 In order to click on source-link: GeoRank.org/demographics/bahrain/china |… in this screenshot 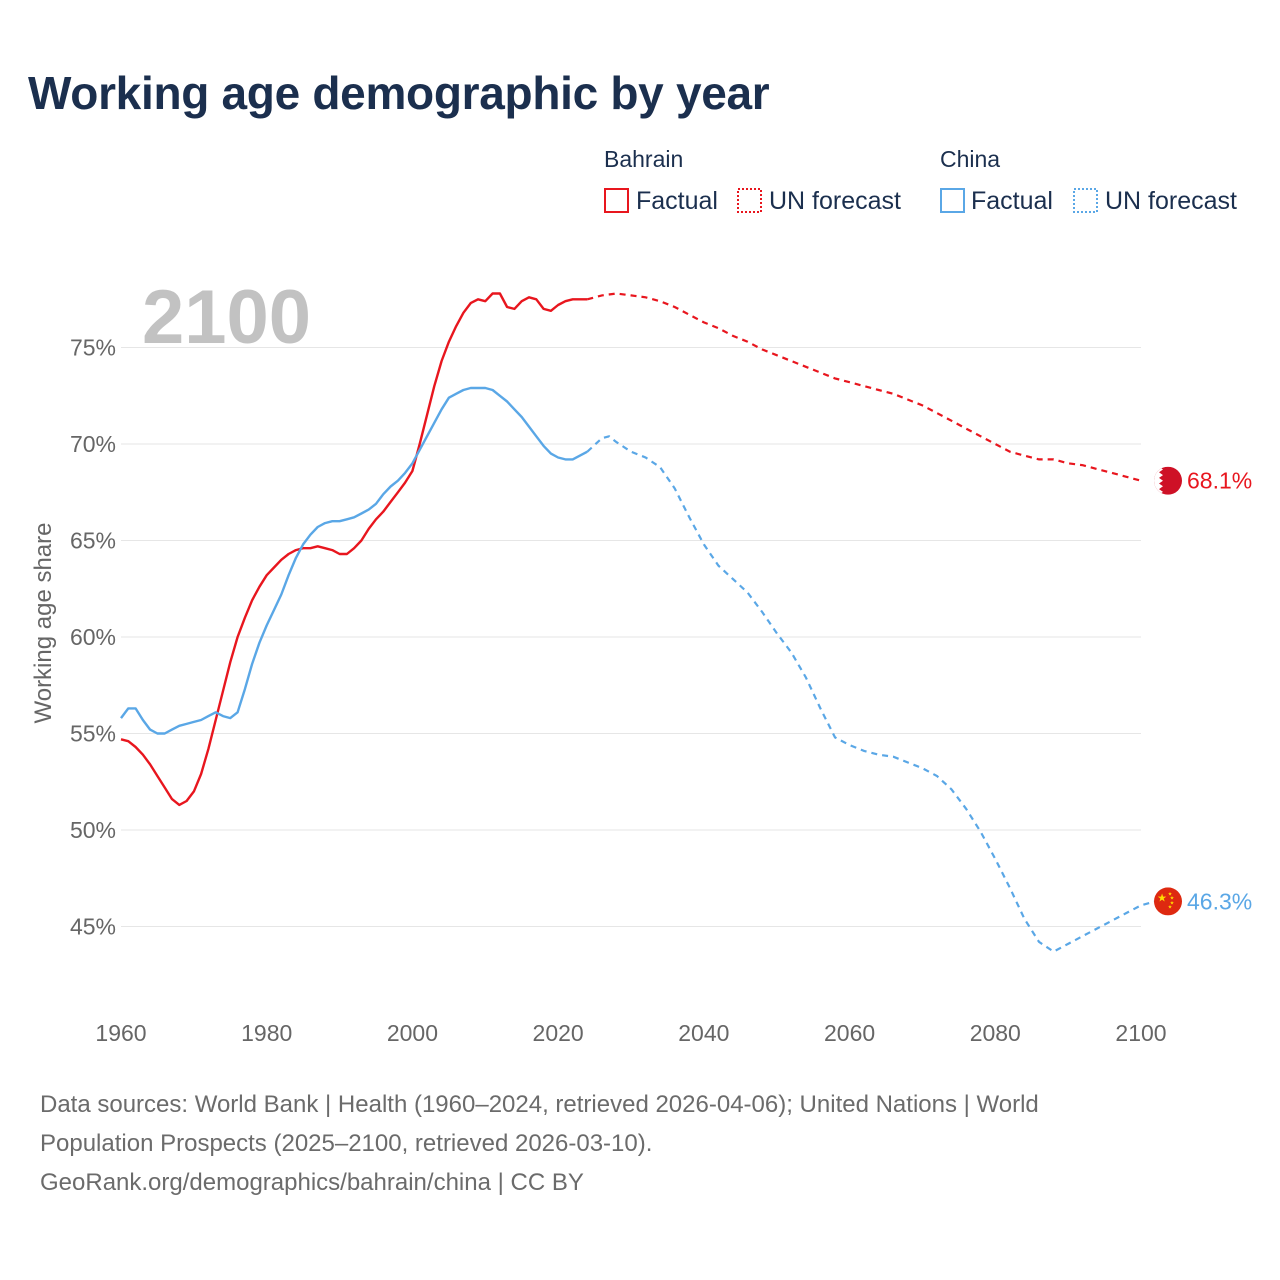, I will do `click(312, 1182)`.